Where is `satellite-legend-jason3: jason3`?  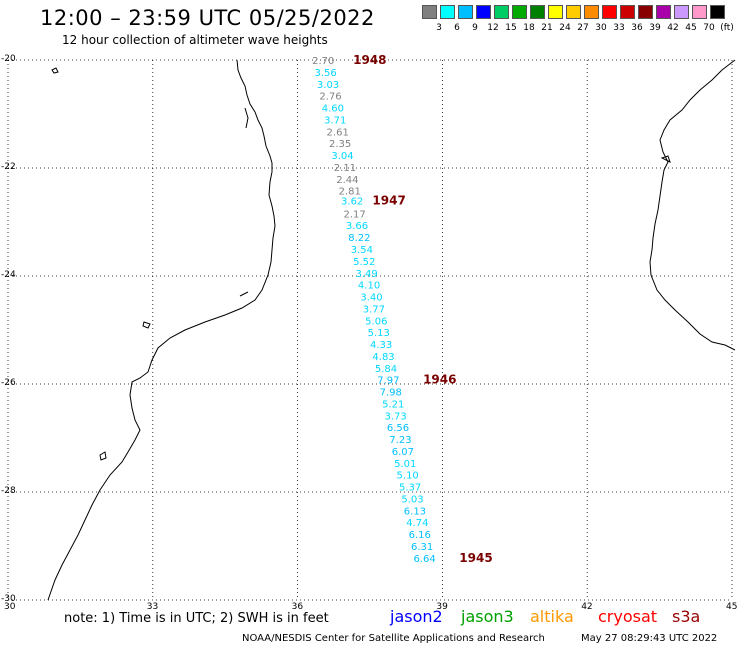 satellite-legend-jason3: jason3 is located at coordinates (487, 616).